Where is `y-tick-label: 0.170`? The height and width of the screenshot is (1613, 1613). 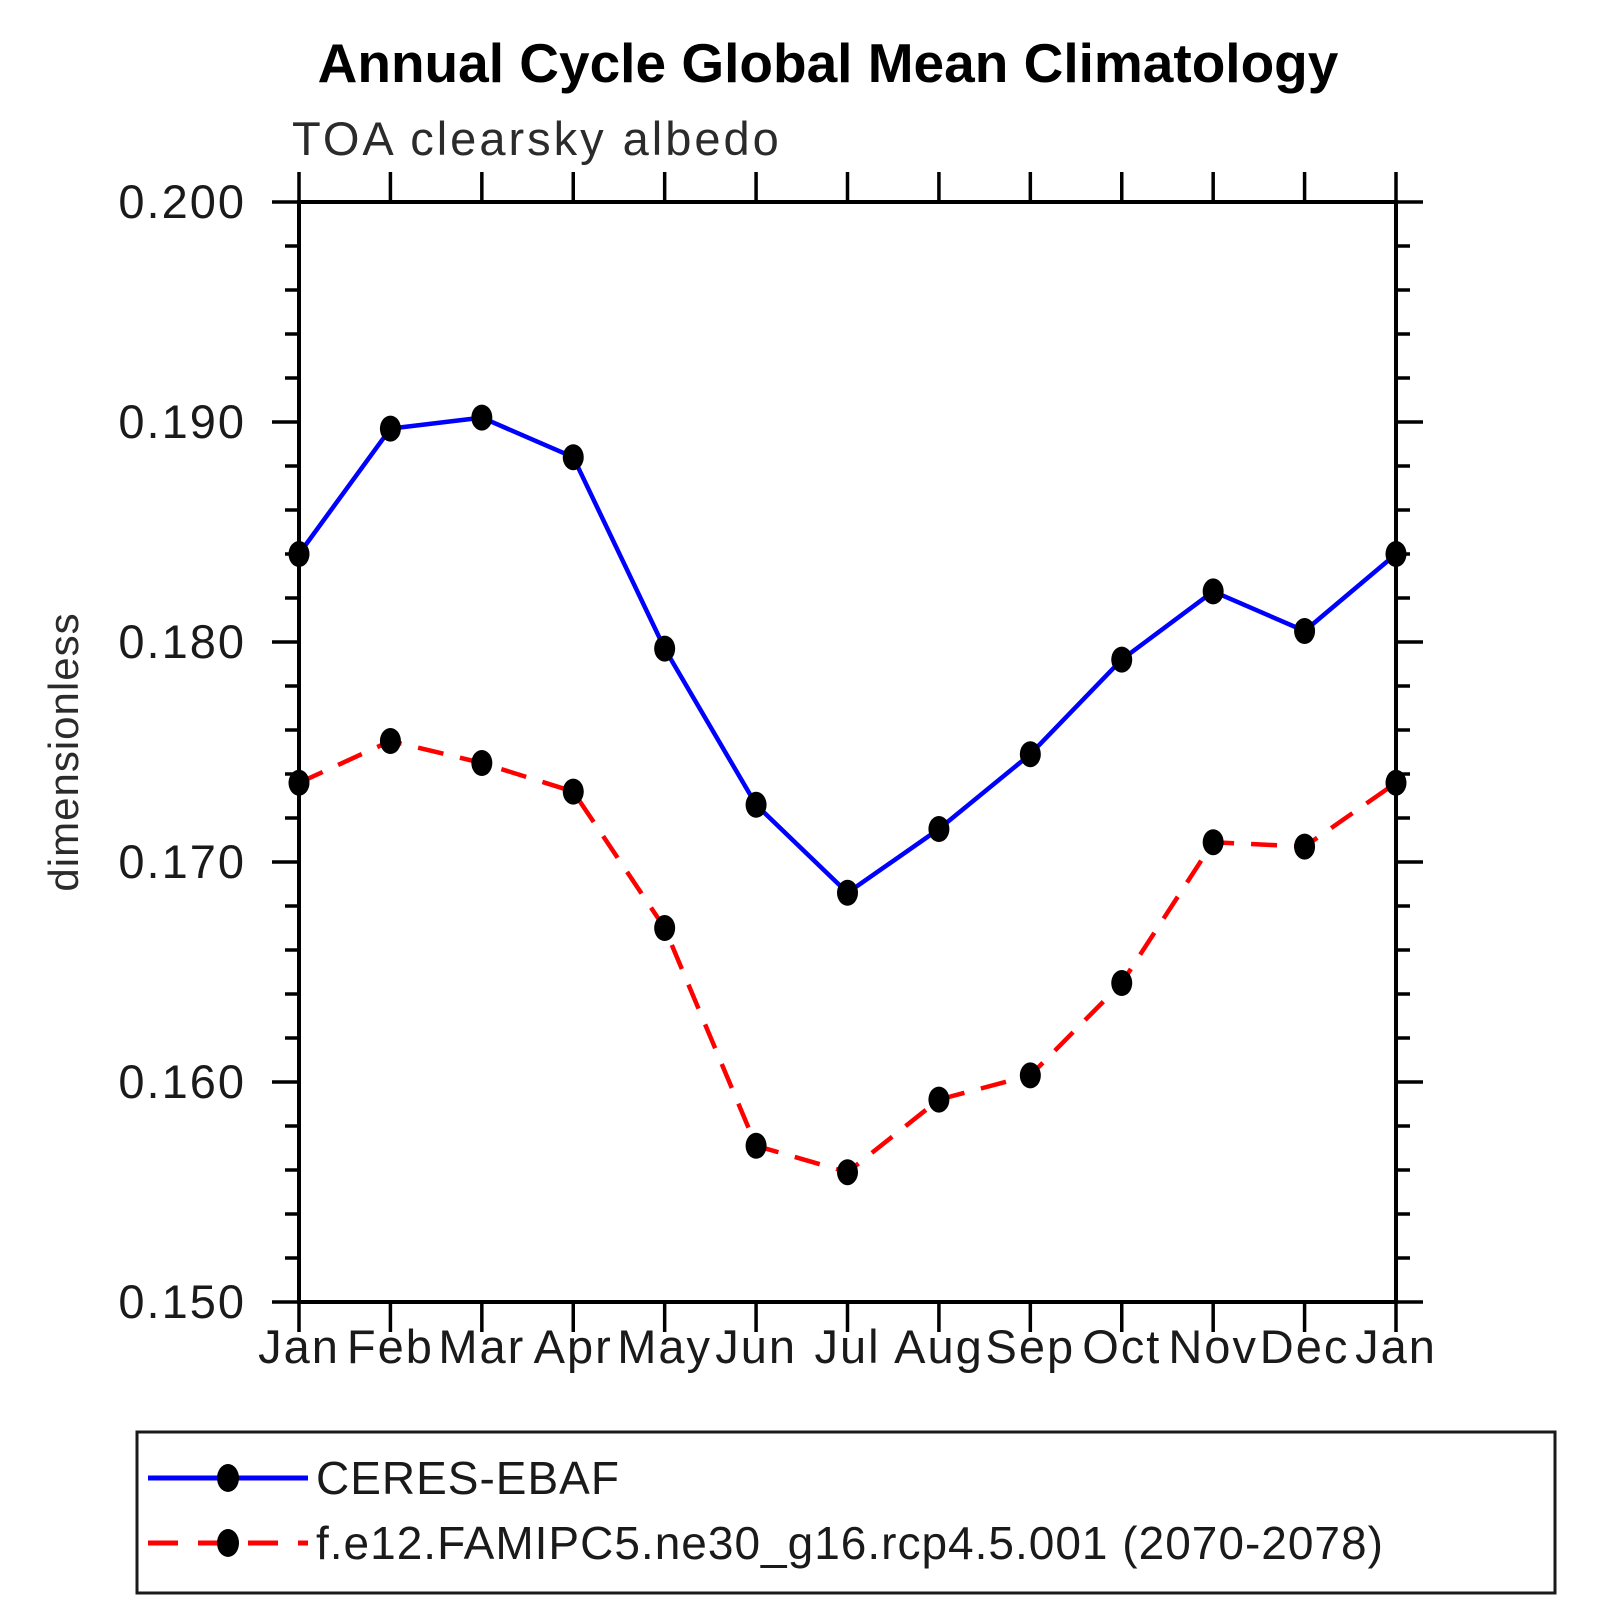 y-tick-label: 0.170 is located at coordinates (182, 861).